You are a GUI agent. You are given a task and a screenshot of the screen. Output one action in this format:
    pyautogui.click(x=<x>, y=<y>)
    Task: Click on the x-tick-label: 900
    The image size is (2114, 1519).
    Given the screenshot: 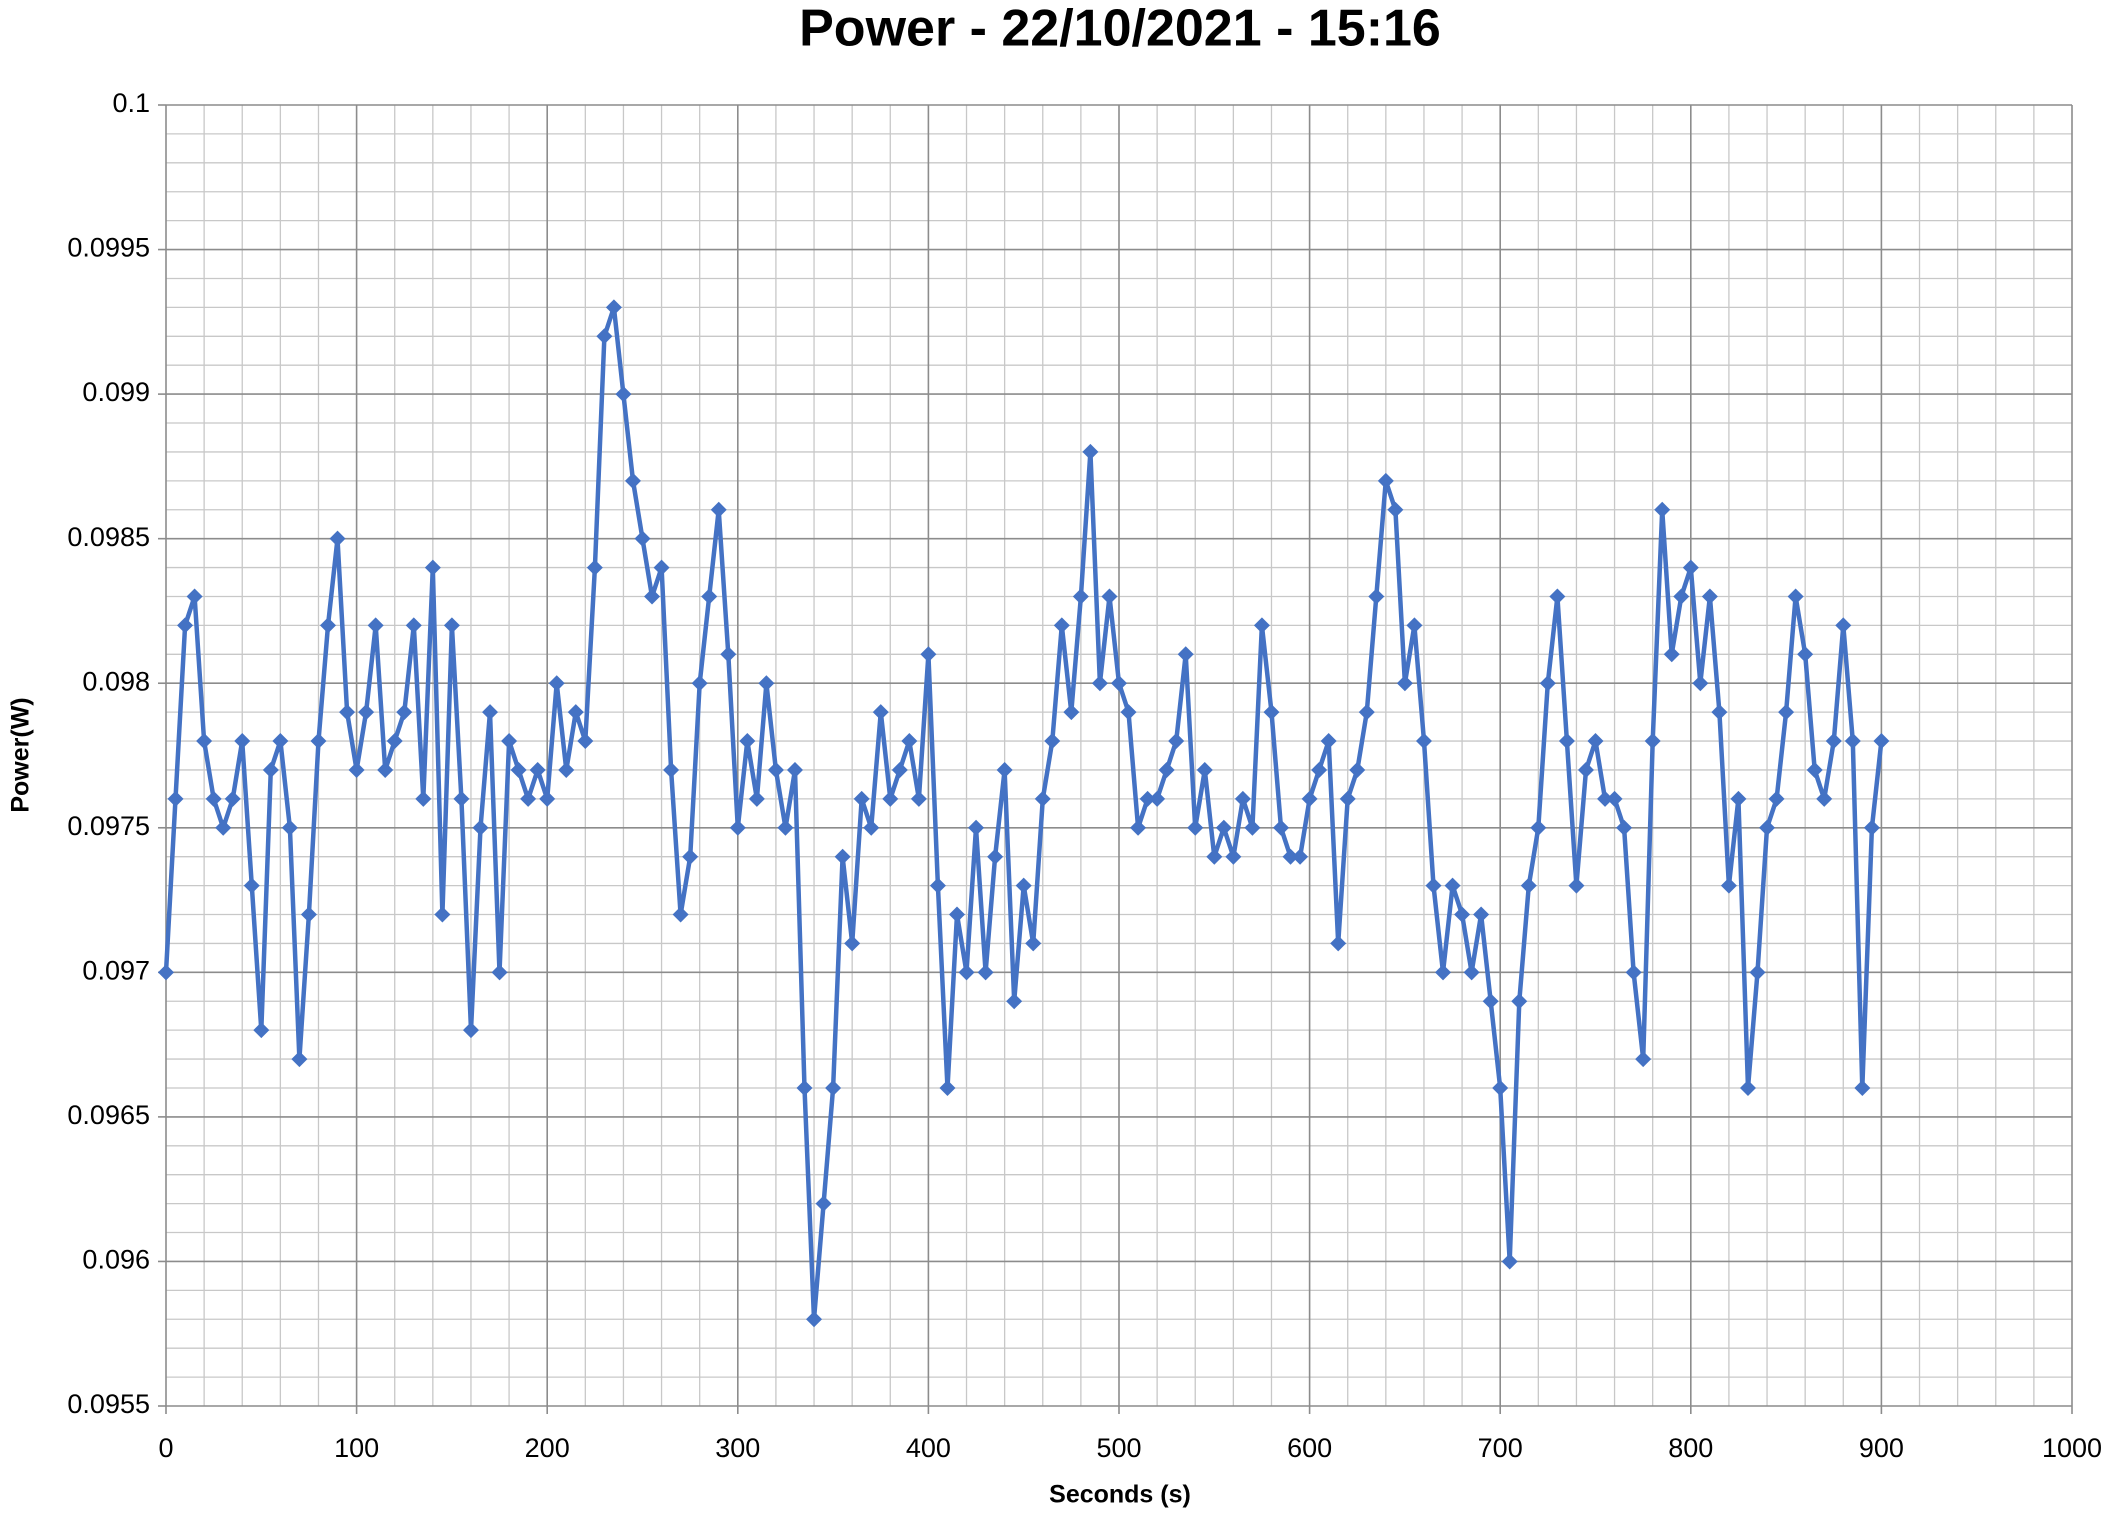 What is the action you would take?
    pyautogui.click(x=1881, y=1448)
    